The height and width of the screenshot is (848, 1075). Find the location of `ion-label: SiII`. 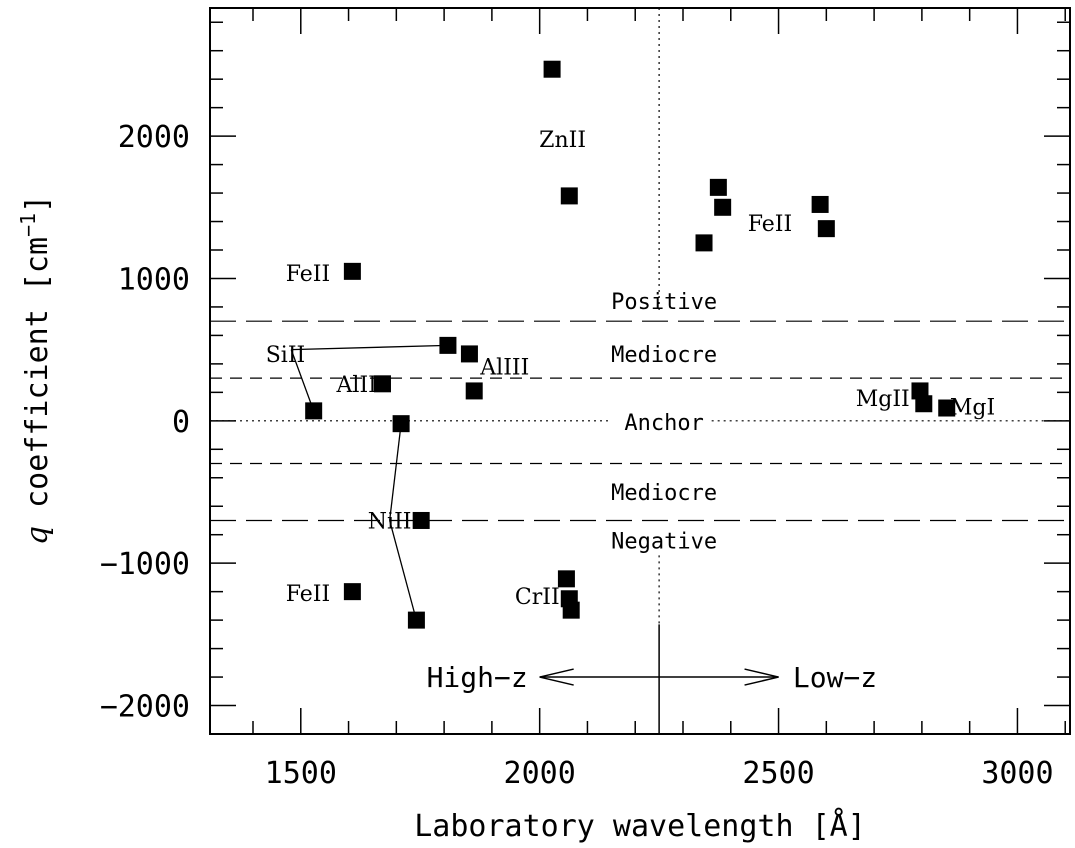

ion-label: SiII is located at coordinates (286, 355).